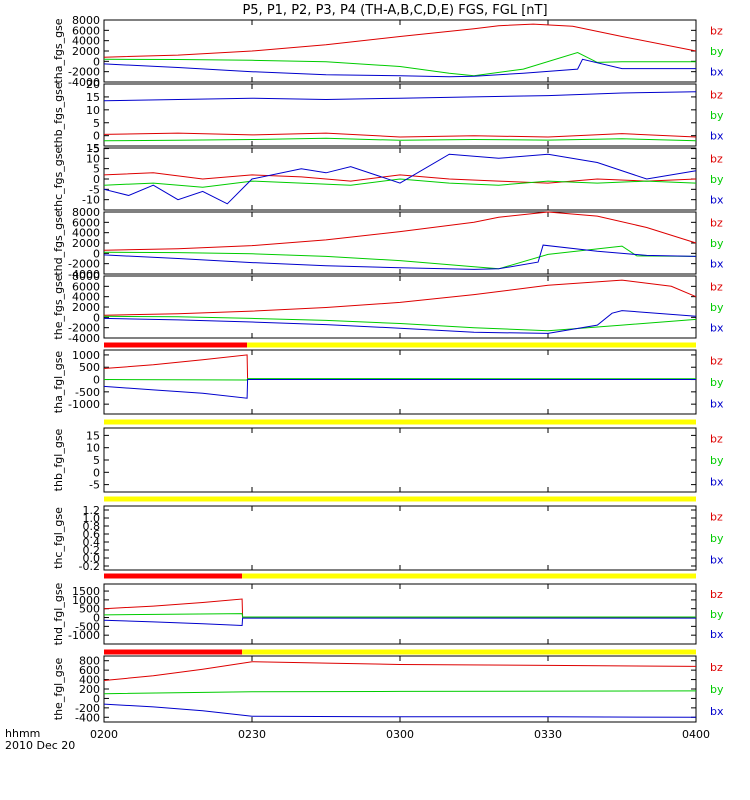  What do you see at coordinates (87, 717) in the screenshot?
I see `y-tick-label: -400` at bounding box center [87, 717].